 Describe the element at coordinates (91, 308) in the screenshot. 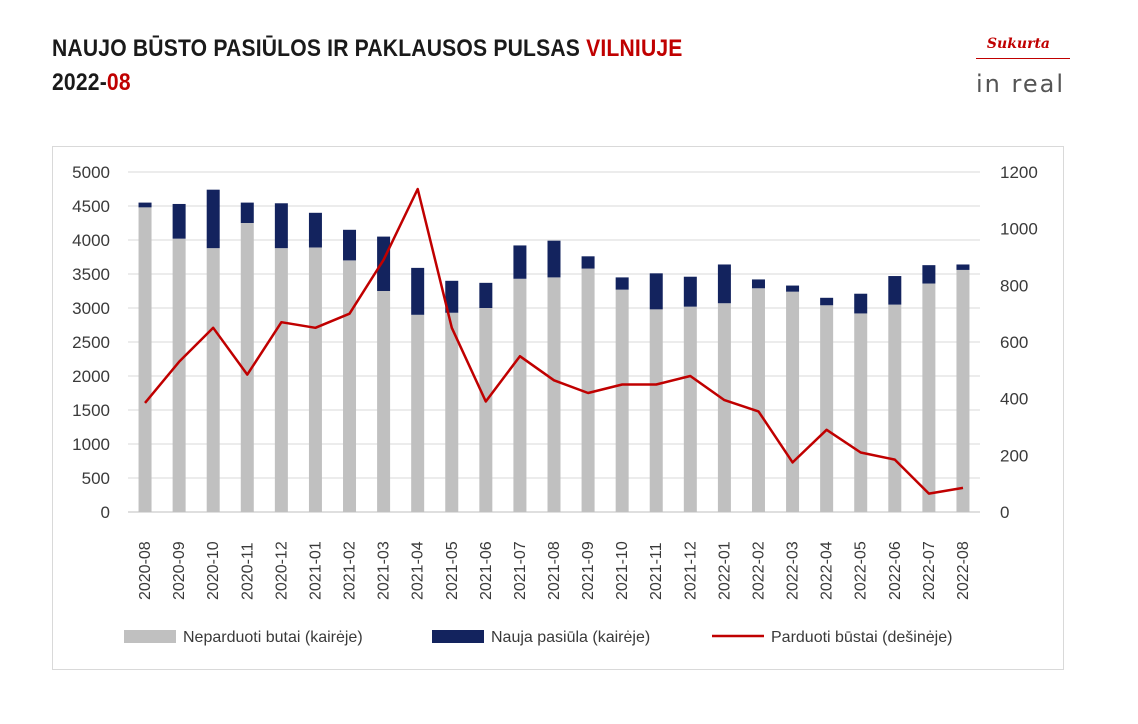

I see `y-left-tick-label: 3000` at that location.